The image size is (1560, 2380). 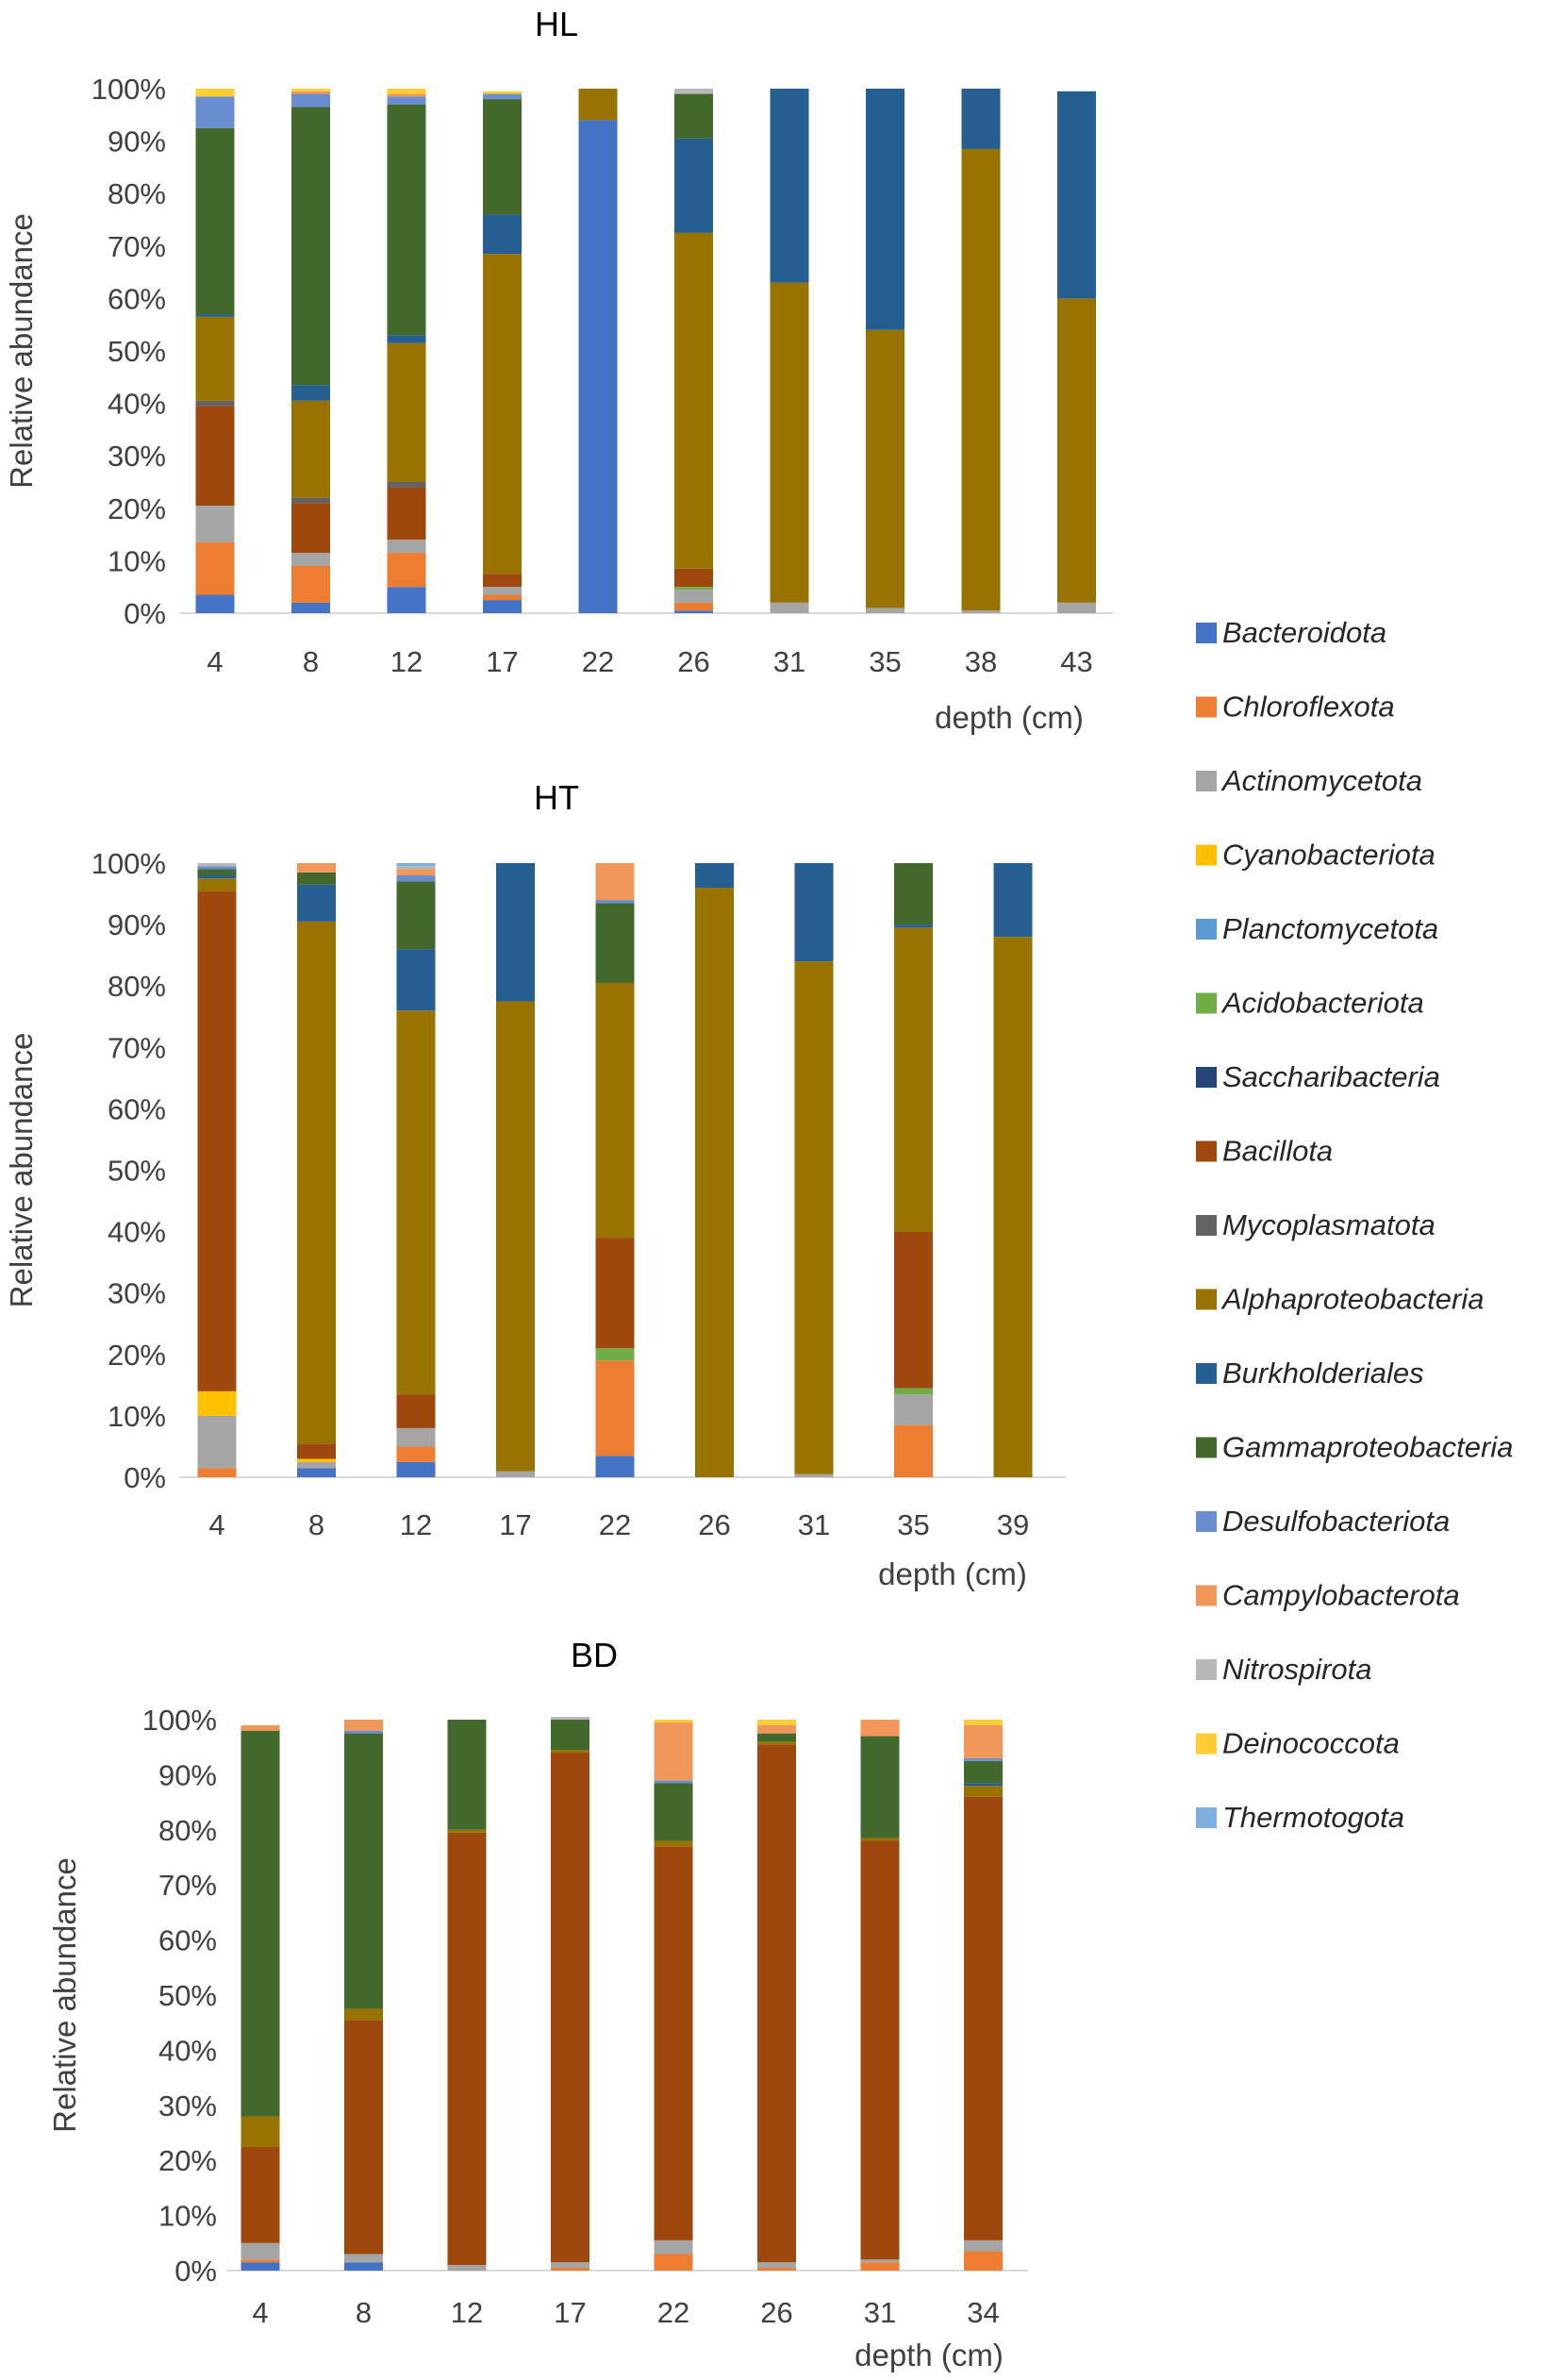 What do you see at coordinates (316, 1524) in the screenshot?
I see `x-tick-label: 8` at bounding box center [316, 1524].